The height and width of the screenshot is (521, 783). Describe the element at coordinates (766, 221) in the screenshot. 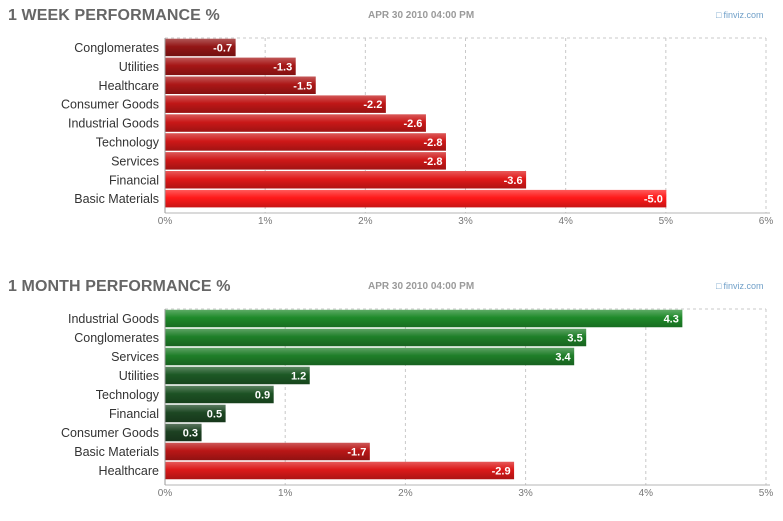

I see `x-tick-label: 6%` at that location.